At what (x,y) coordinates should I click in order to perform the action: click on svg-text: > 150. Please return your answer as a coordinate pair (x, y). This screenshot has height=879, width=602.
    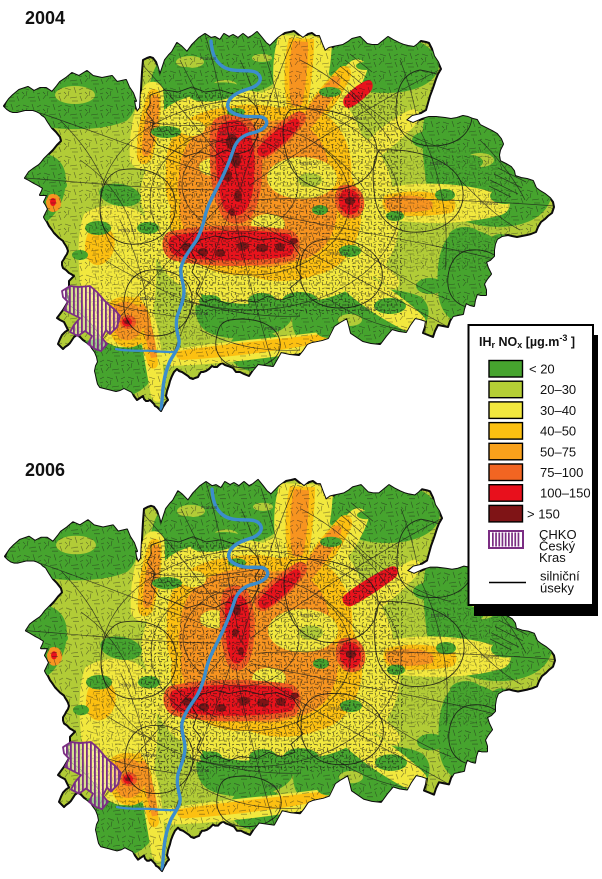
    Looking at the image, I should click on (543, 513).